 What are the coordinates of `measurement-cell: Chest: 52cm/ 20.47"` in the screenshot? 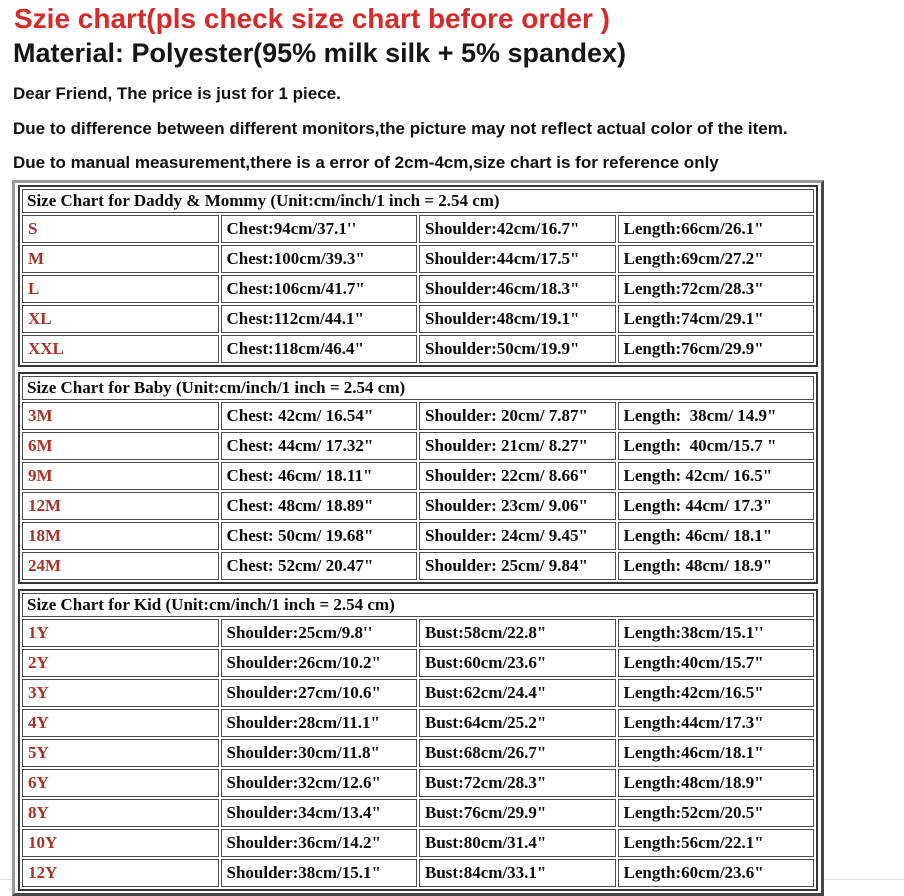 It's located at (318, 566).